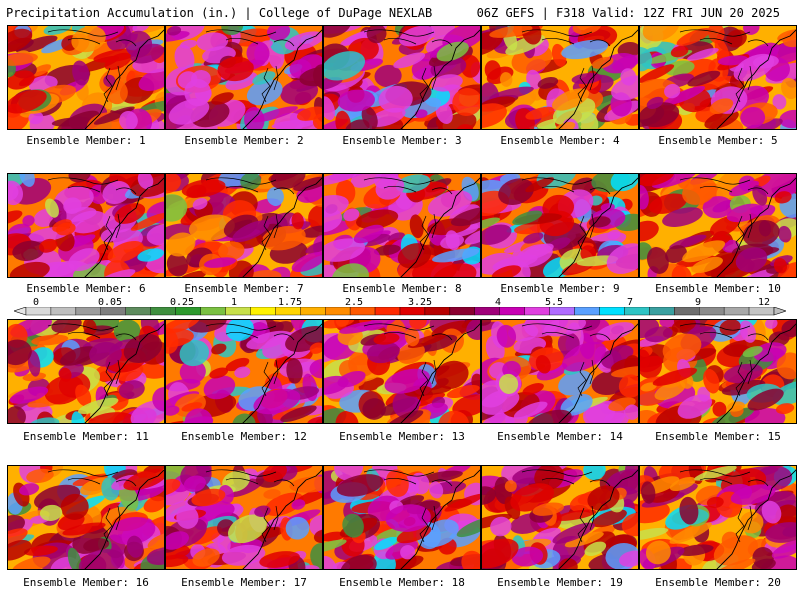 The height and width of the screenshot is (600, 800). What do you see at coordinates (698, 302) in the screenshot?
I see `colorbar-tick-label: 9` at bounding box center [698, 302].